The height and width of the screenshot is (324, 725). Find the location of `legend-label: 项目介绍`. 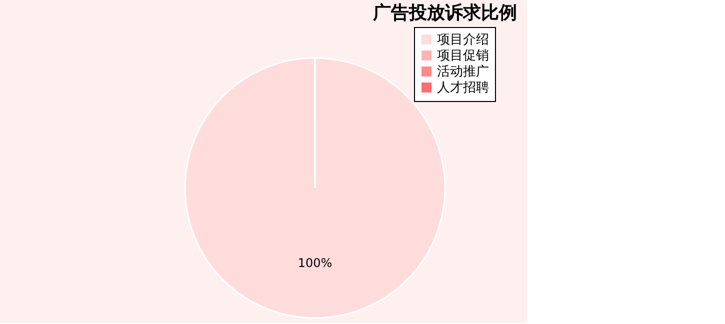

legend-label: 项目介绍 is located at coordinates (463, 40).